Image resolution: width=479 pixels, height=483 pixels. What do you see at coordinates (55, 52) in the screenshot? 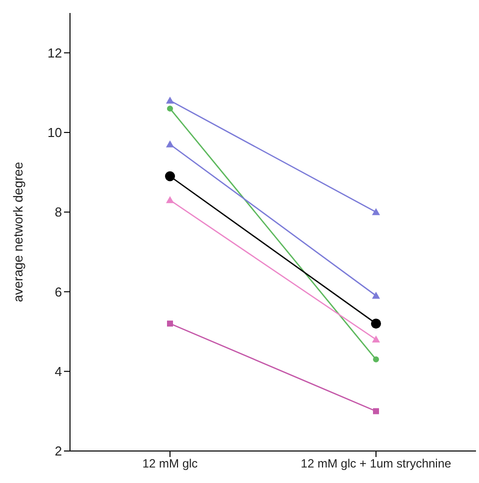
I see `y-tick-label: 12` at bounding box center [55, 52].